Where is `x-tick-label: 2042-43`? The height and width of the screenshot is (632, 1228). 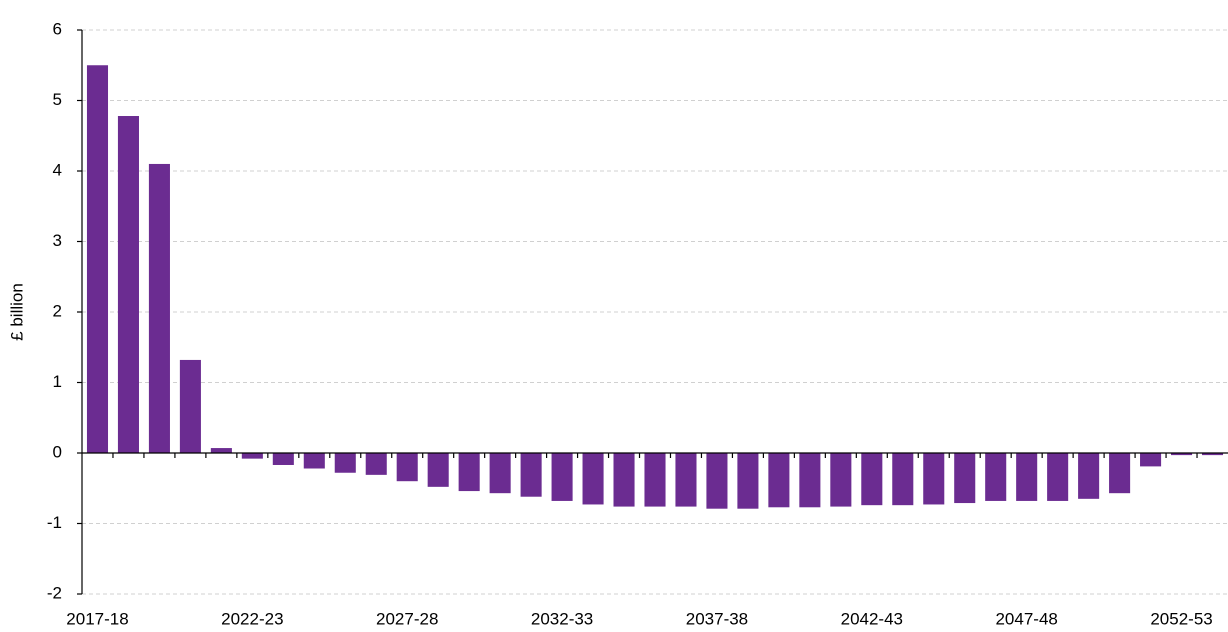
x-tick-label: 2042-43 is located at coordinates (872, 618).